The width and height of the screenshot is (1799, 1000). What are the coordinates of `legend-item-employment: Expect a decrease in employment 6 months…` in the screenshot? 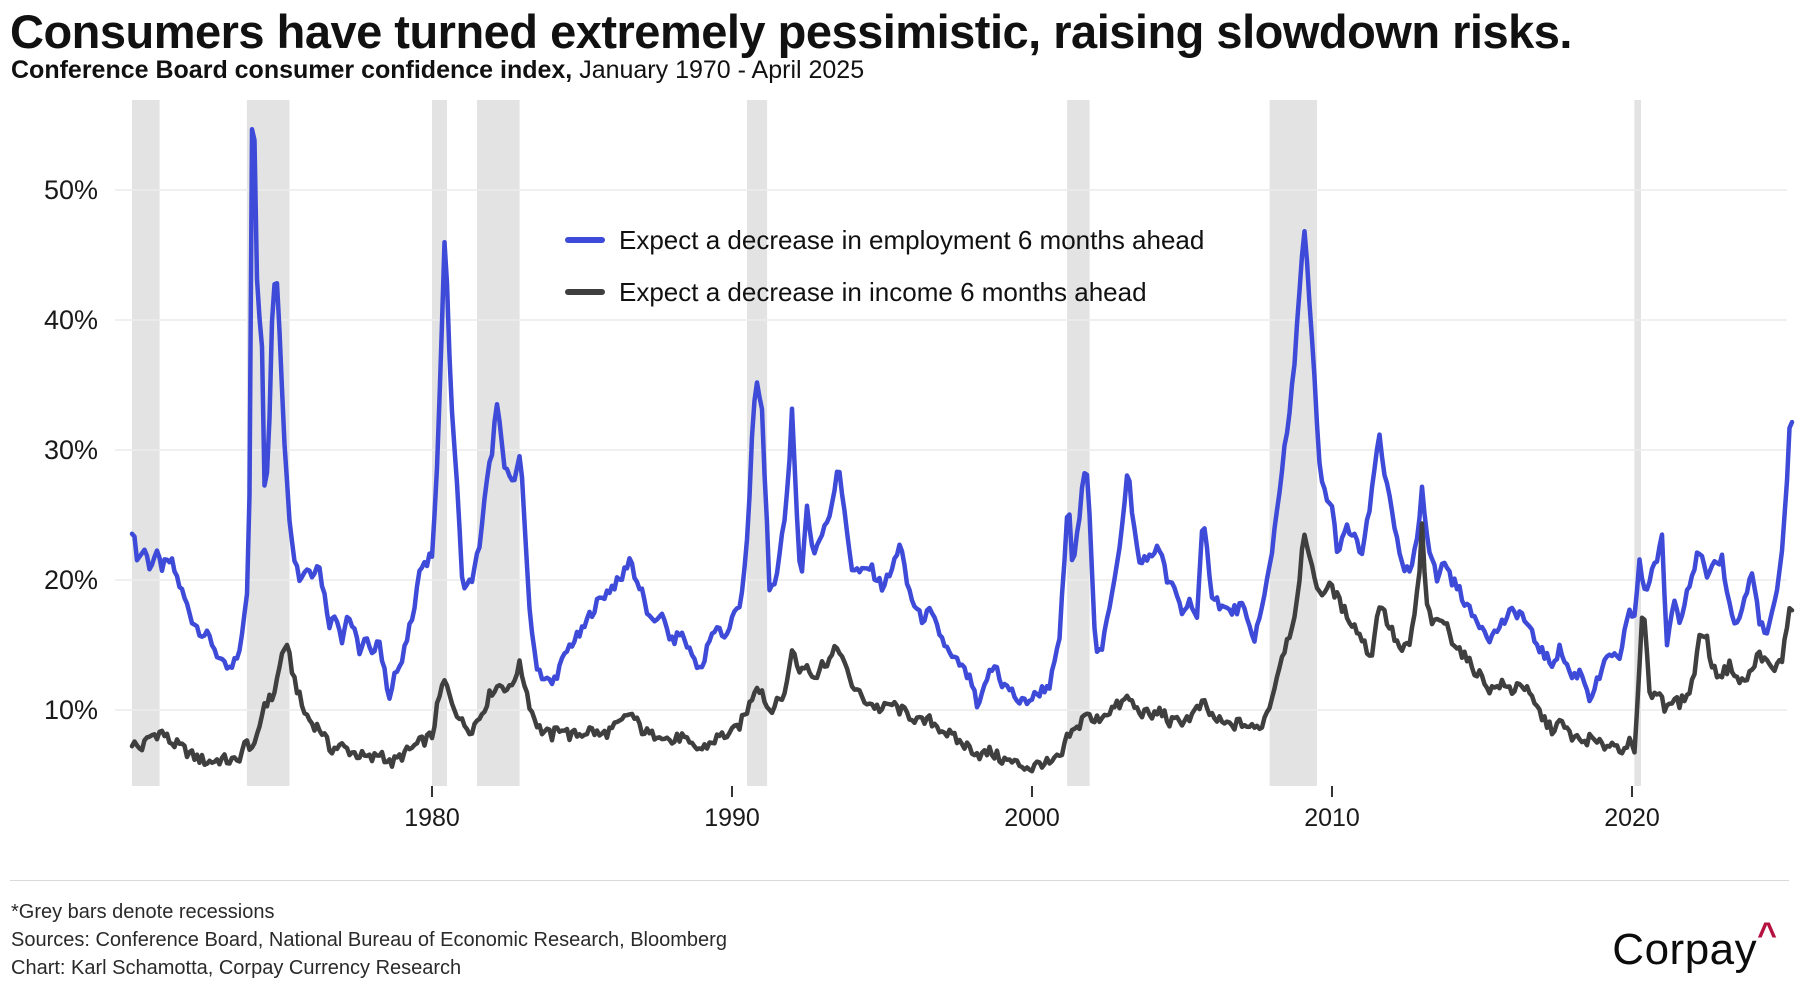 It's located at (885, 239).